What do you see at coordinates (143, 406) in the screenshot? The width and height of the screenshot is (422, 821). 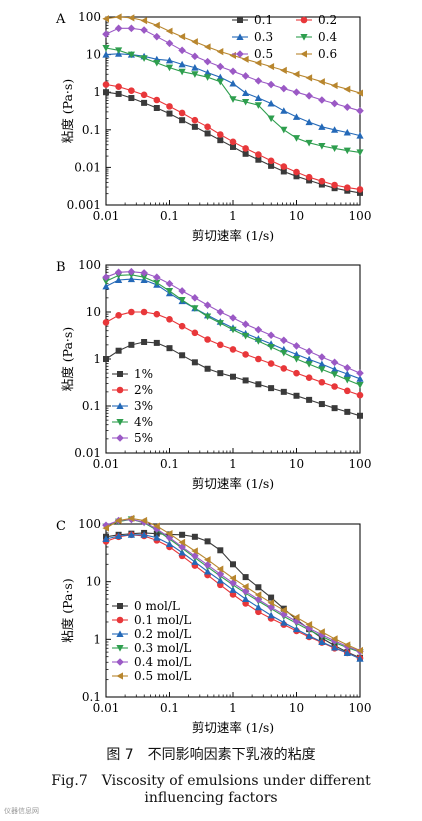 I see `legend-label: 3%` at bounding box center [143, 406].